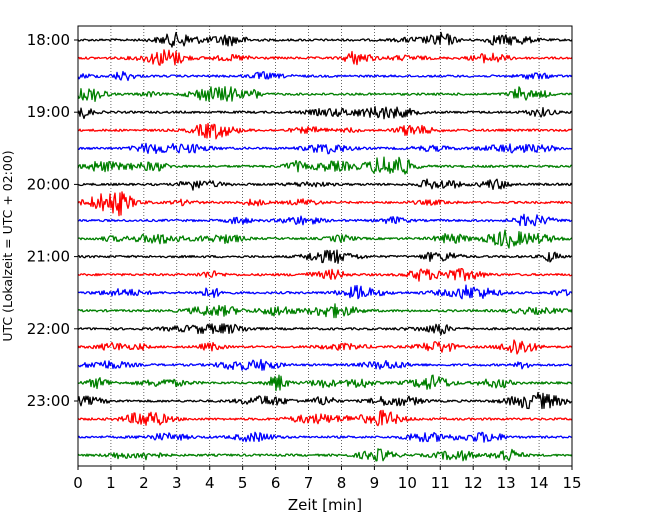  What do you see at coordinates (52, 220) in the screenshot?
I see `y-tick-layer: 18:00 19:00 20:00 21:00 22:00 23:00` at bounding box center [52, 220].